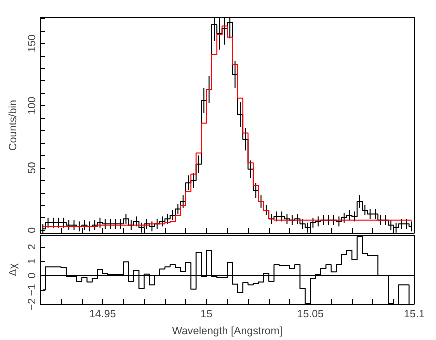 This screenshot has width=436, height=340. Describe the element at coordinates (32, 247) in the screenshot. I see `y-tick-label: 2` at that location.